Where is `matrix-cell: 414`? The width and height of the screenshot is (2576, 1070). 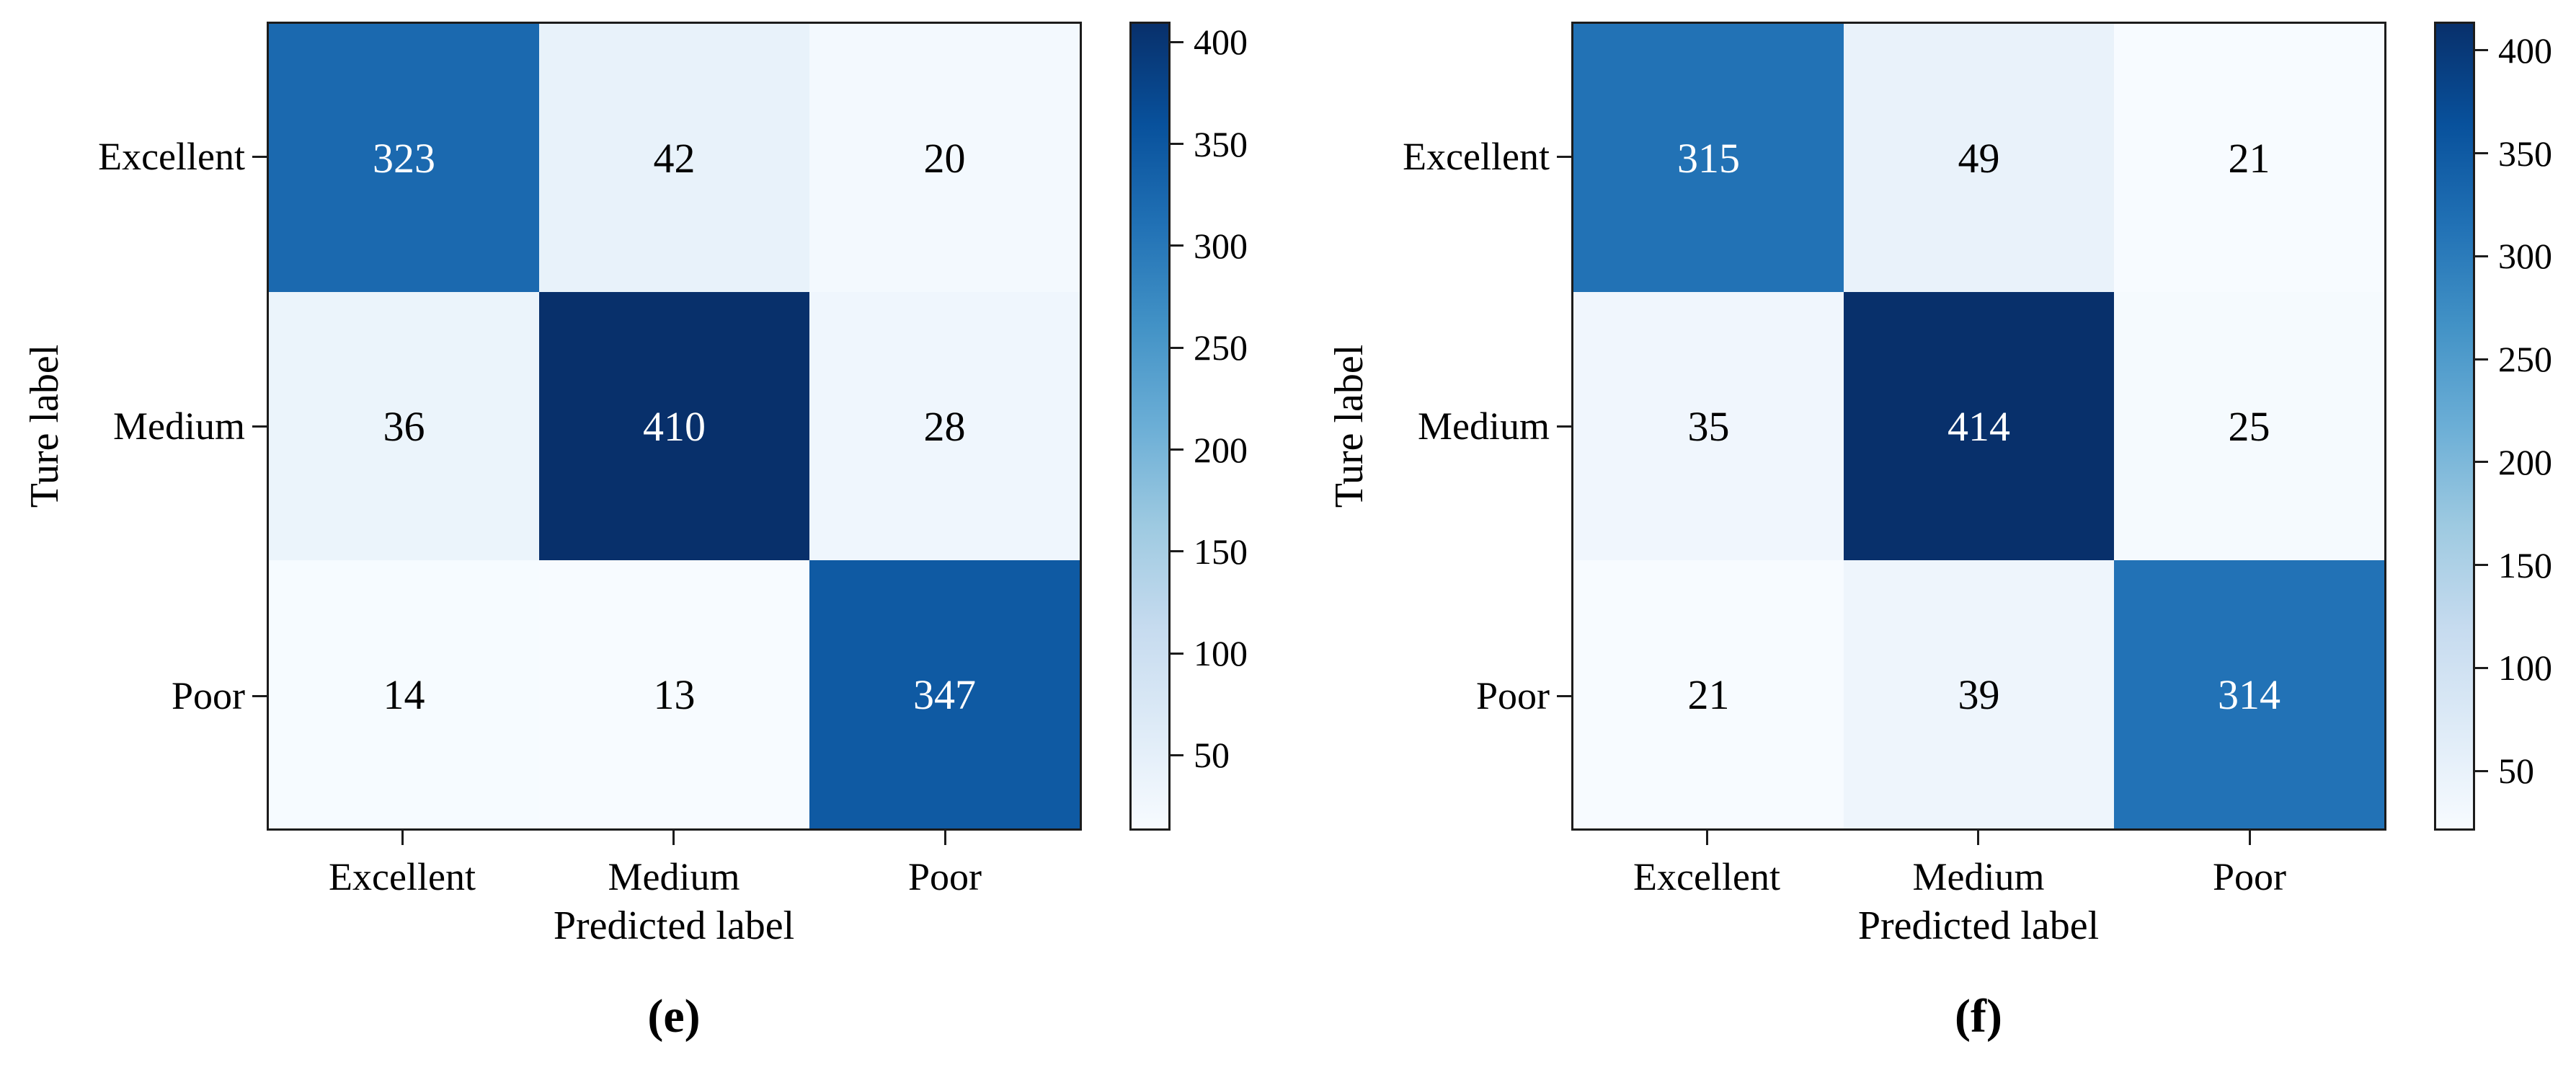 matrix-cell: 414 is located at coordinates (1979, 426).